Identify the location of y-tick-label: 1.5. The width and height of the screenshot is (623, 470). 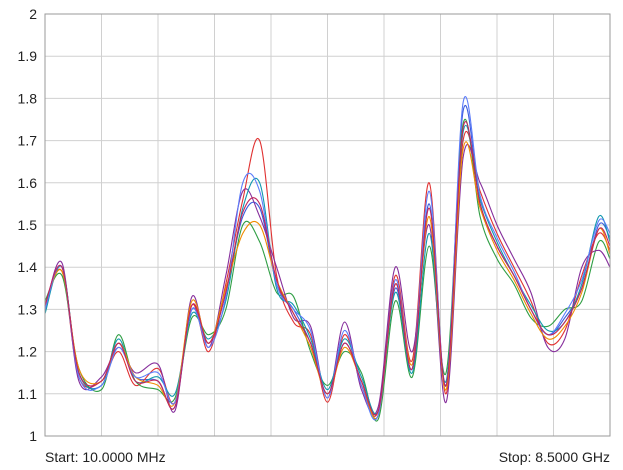
(28, 225).